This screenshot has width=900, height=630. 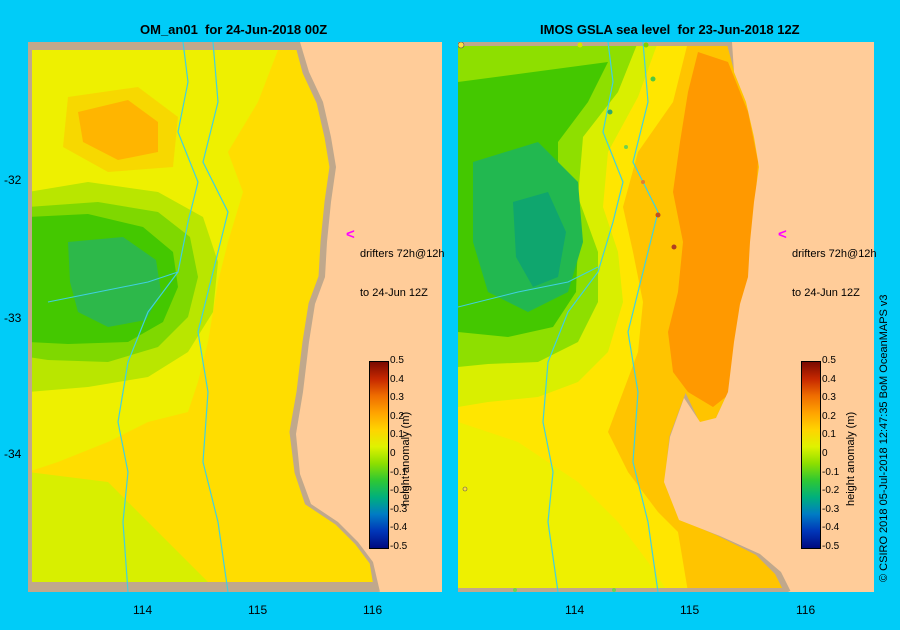 I want to click on contour-ltorange, so click(x=120, y=129).